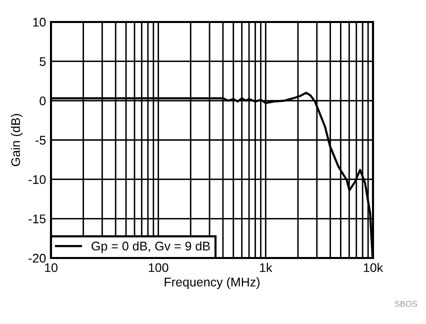 Image resolution: width=426 pixels, height=324 pixels. Describe the element at coordinates (151, 247) in the screenshot. I see `legend-label: Gp = 0 dB, Gv = 9 dB` at that location.